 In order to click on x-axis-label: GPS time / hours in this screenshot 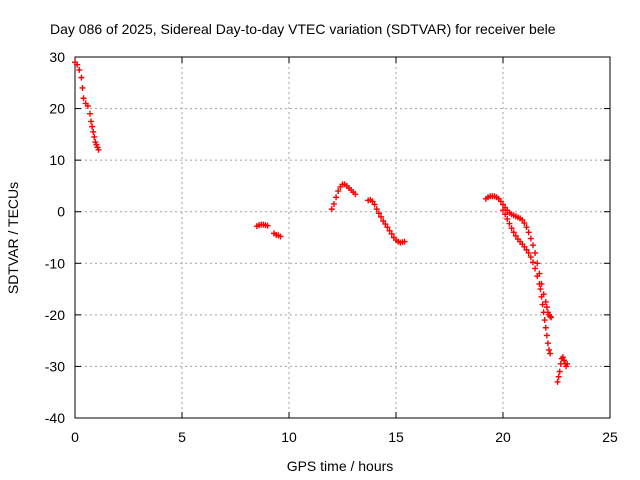, I will do `click(340, 466)`.